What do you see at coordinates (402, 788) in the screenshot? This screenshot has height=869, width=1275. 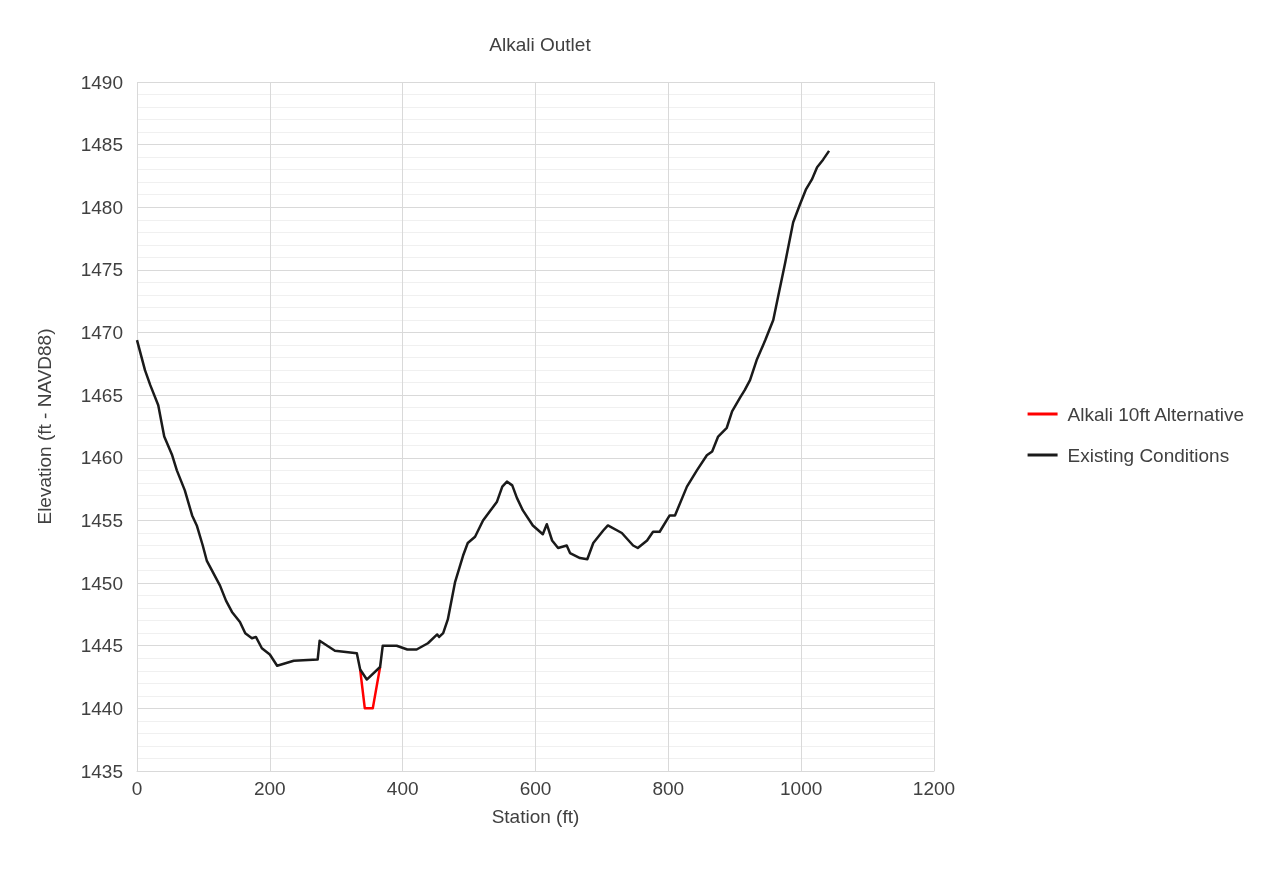 I see `x-tick-label: 400` at bounding box center [402, 788].